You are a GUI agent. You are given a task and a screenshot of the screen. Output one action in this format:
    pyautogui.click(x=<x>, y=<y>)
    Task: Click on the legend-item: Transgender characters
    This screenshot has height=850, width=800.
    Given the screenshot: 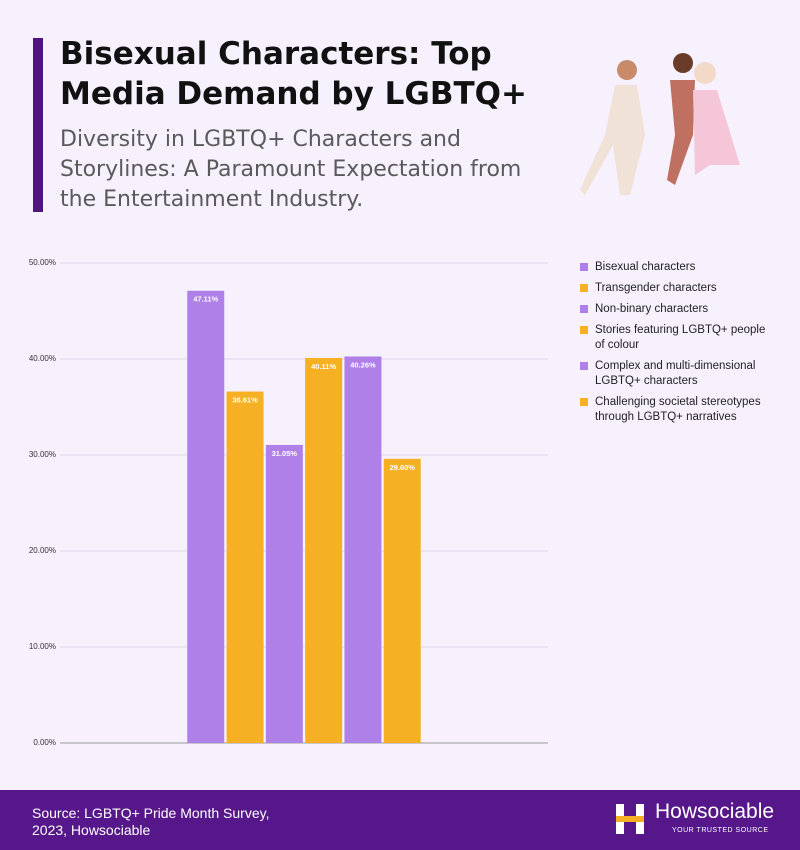 What is the action you would take?
    pyautogui.click(x=675, y=288)
    